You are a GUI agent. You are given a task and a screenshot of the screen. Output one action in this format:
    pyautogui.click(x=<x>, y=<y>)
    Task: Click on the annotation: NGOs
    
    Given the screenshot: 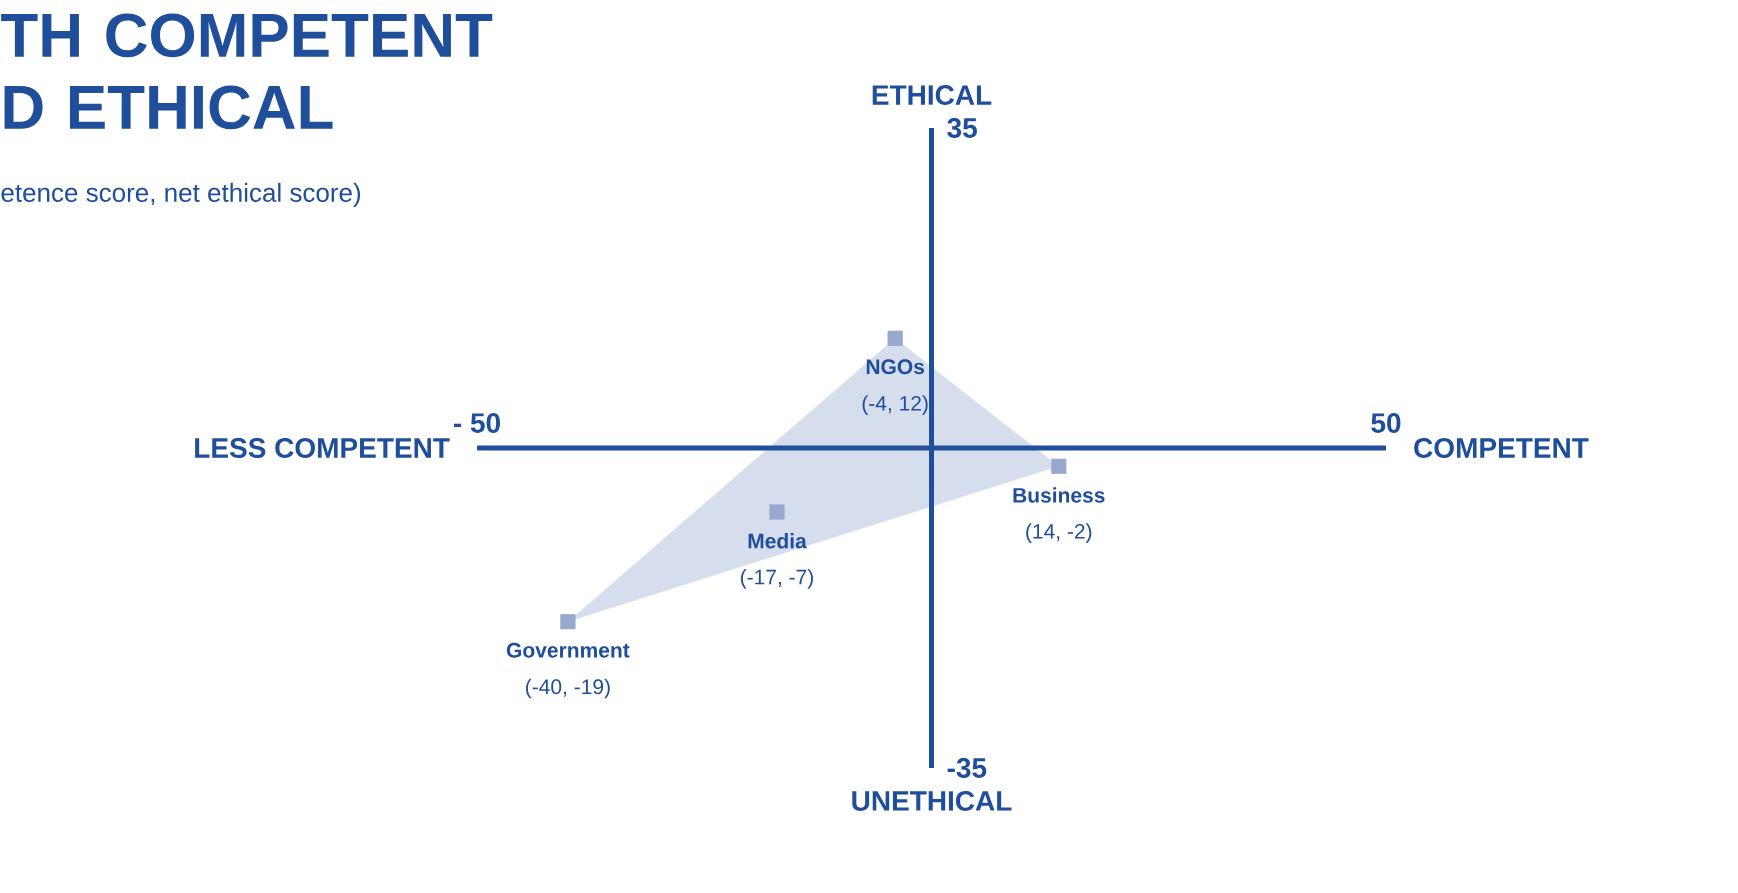 What is the action you would take?
    pyautogui.click(x=895, y=367)
    